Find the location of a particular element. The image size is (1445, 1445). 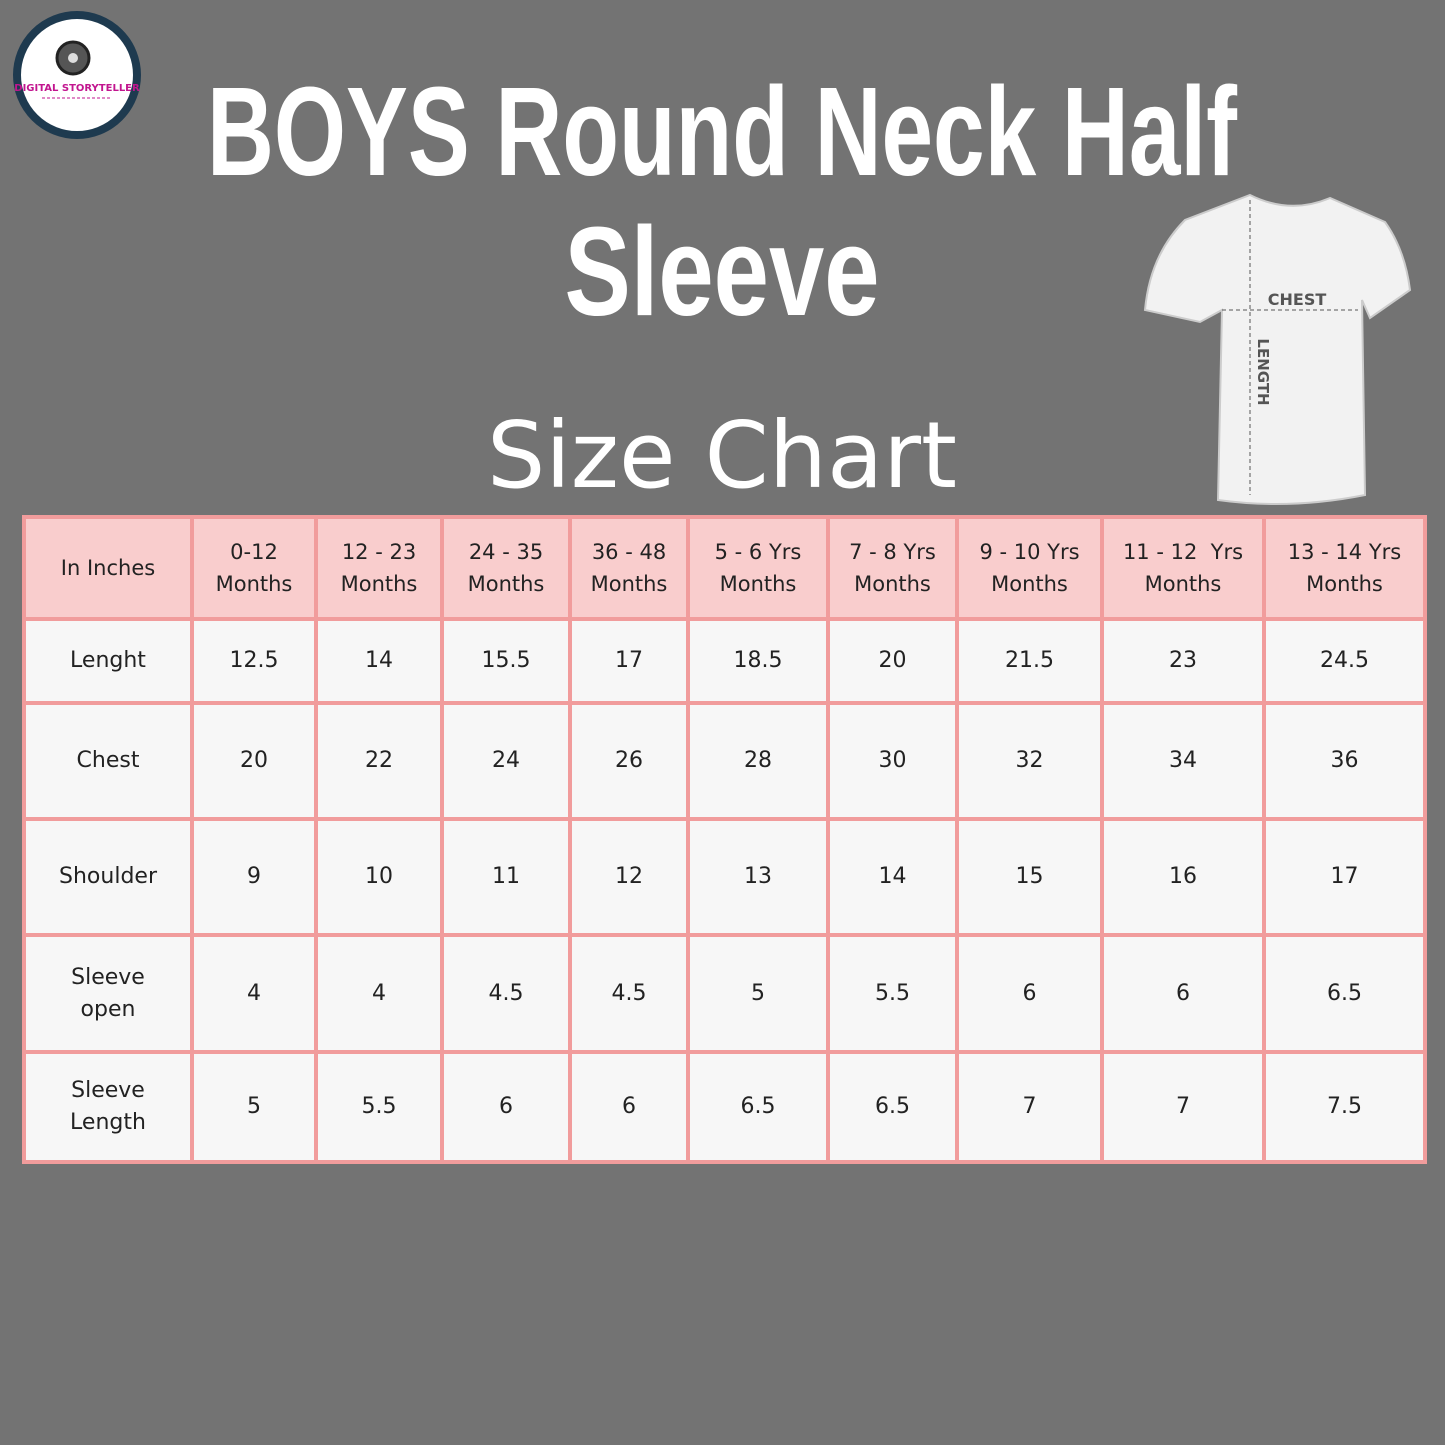

length-label: LENGTH is located at coordinates (1263, 371).